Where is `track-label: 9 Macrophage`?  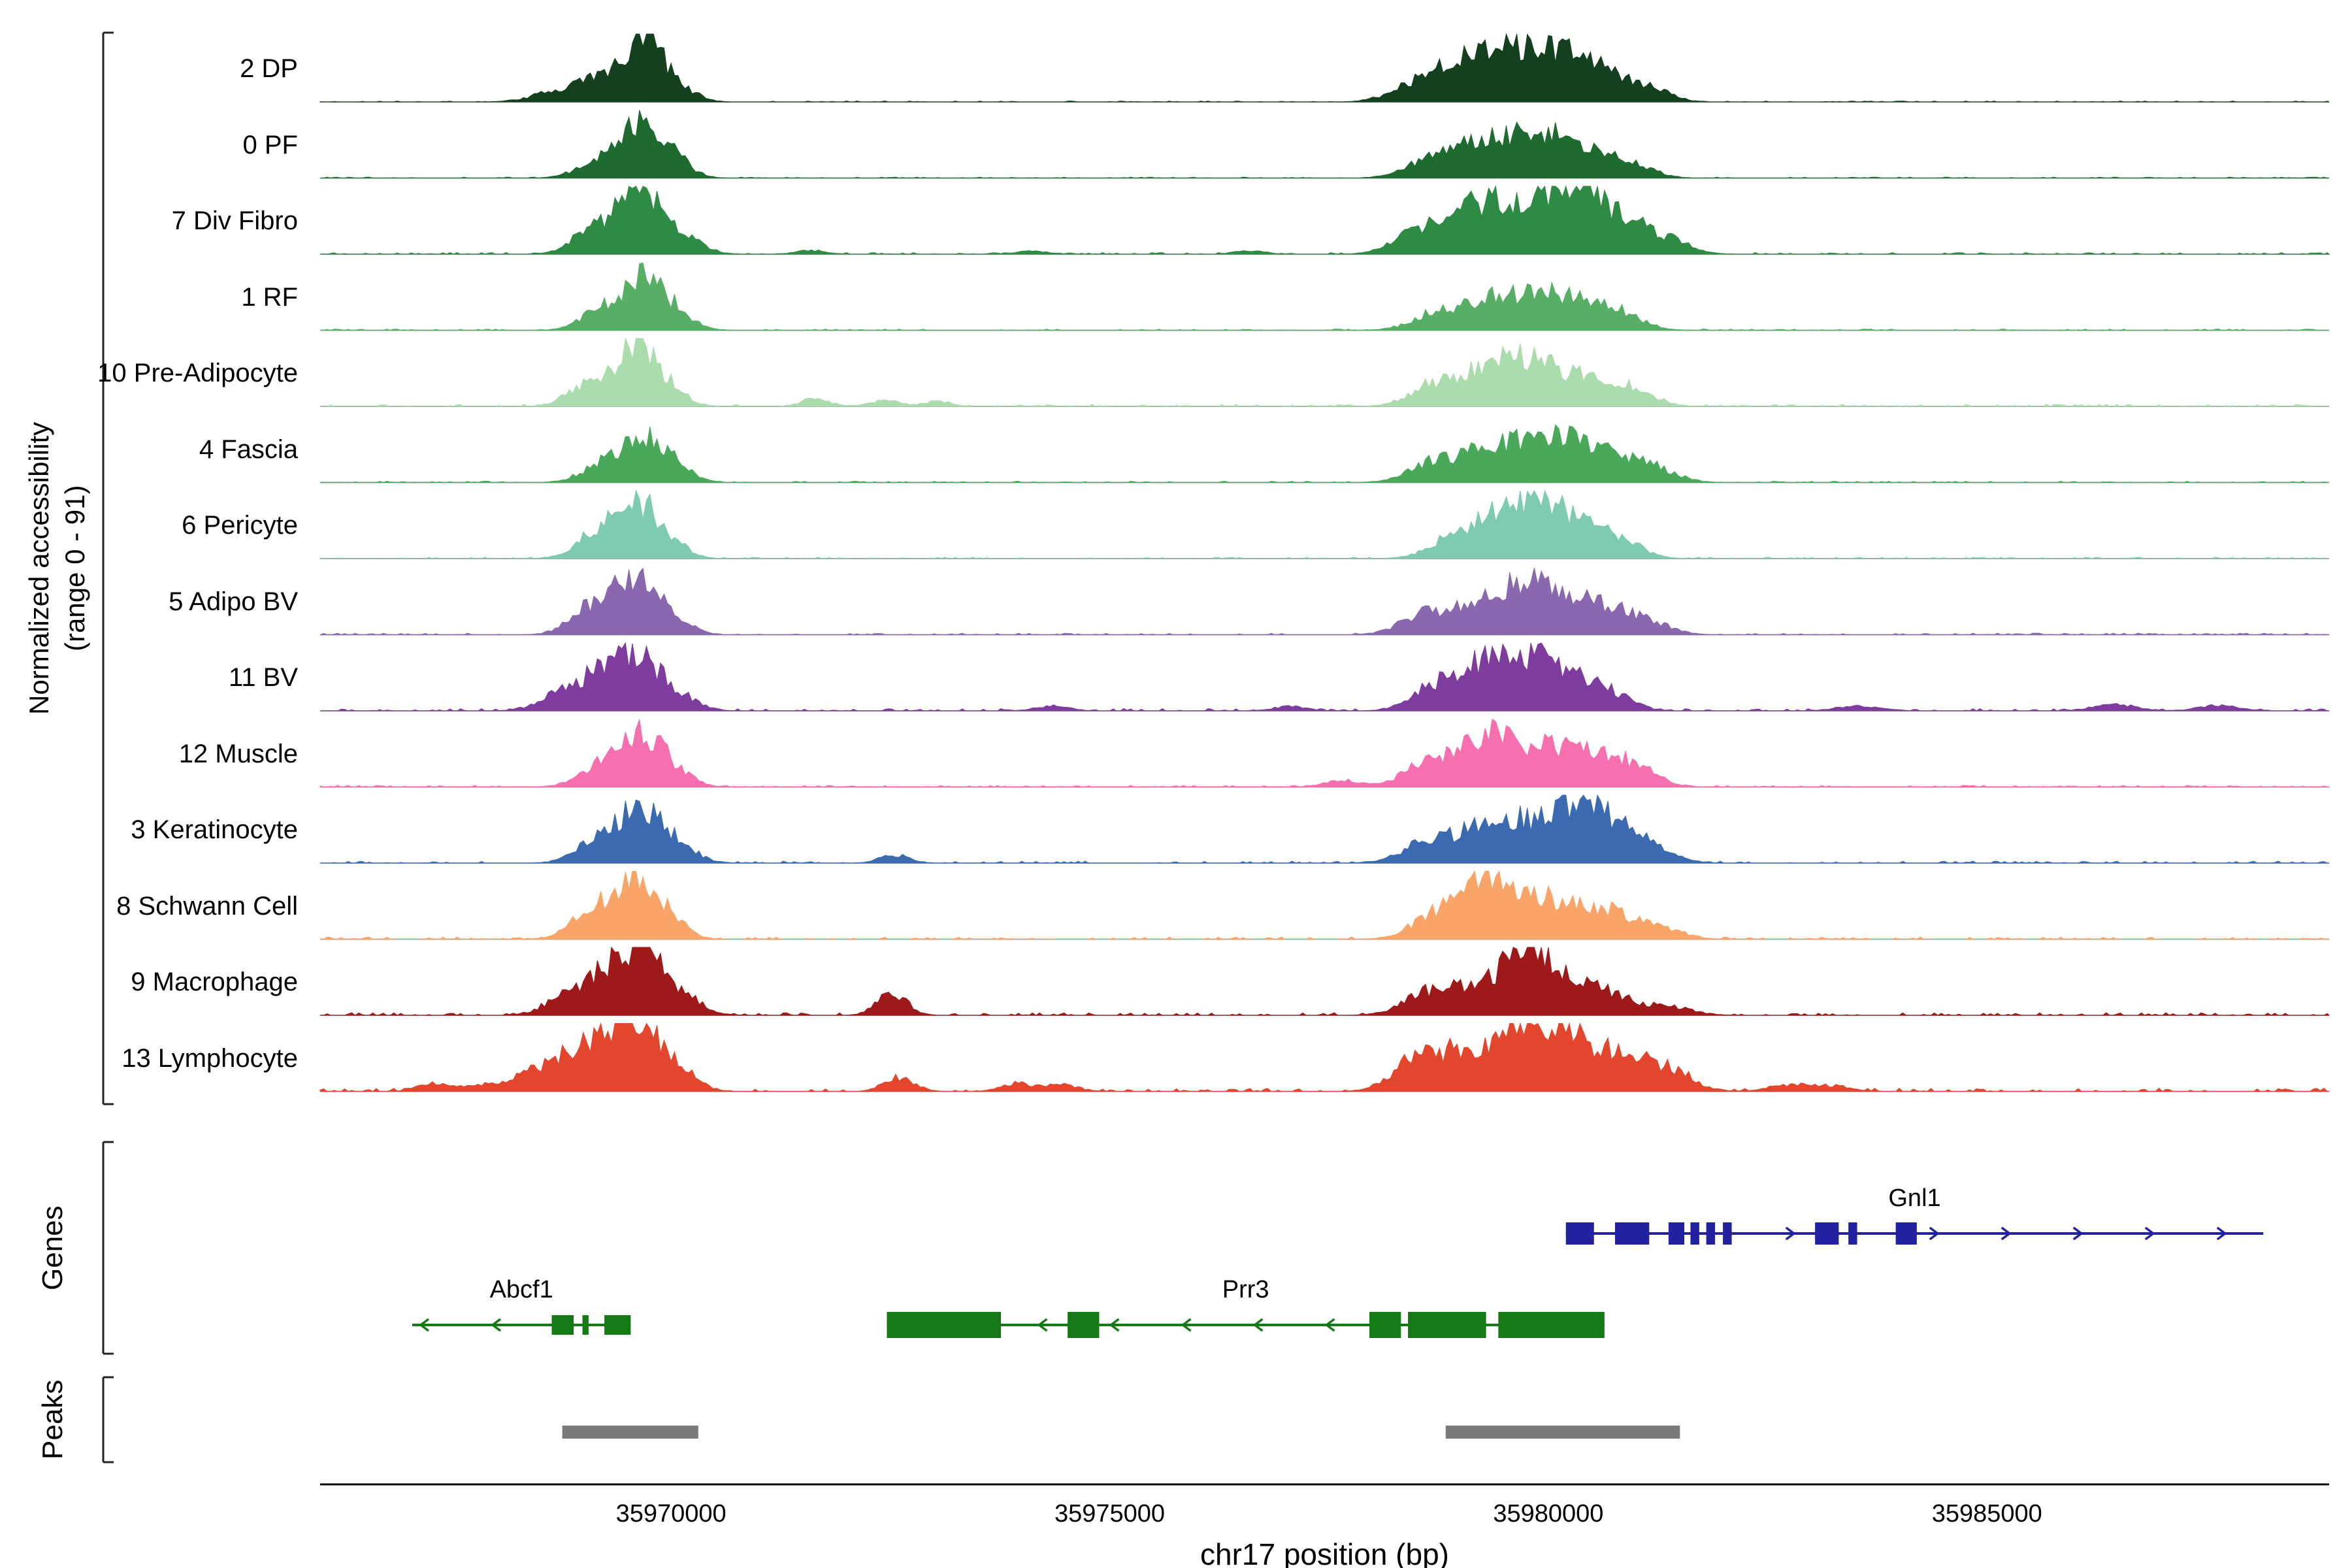
track-label: 9 Macrophage is located at coordinates (214, 982).